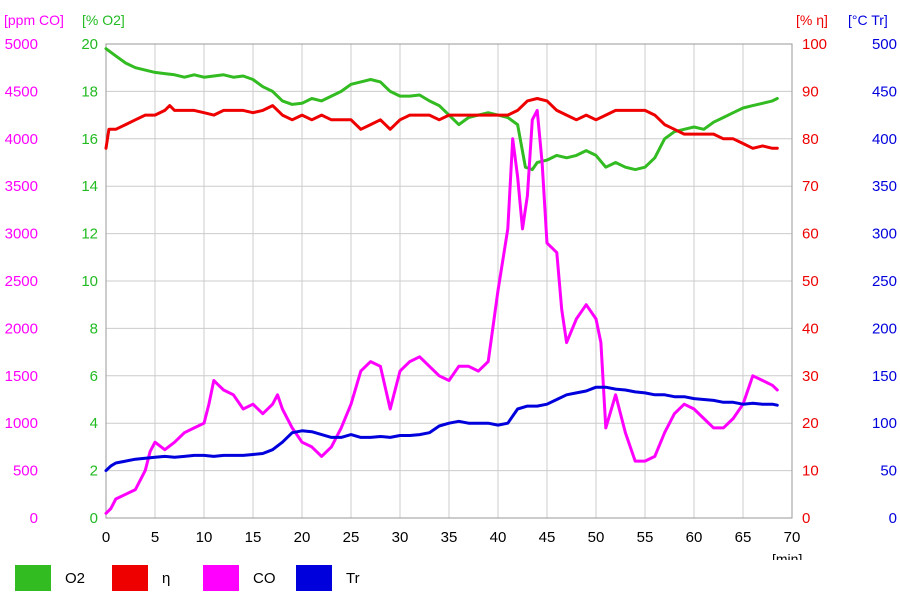 This screenshot has height=600, width=900. I want to click on y-tick-label-eta: 20, so click(810, 423).